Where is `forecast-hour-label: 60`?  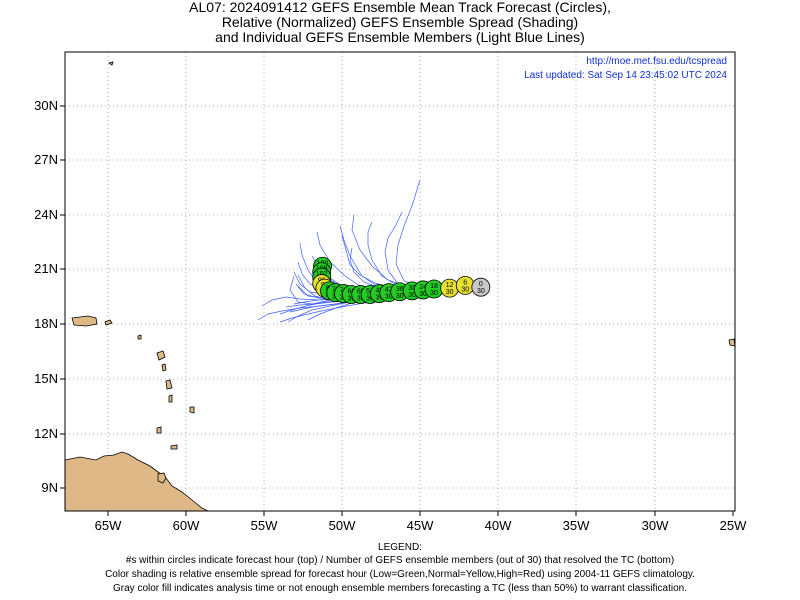
forecast-hour-label: 60 is located at coordinates (361, 291).